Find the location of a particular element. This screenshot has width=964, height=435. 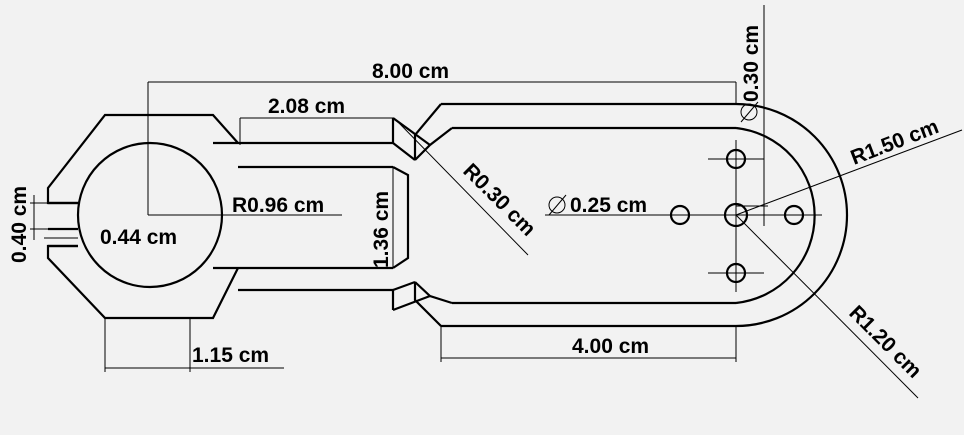

arm-inner is located at coordinates (575, 215).